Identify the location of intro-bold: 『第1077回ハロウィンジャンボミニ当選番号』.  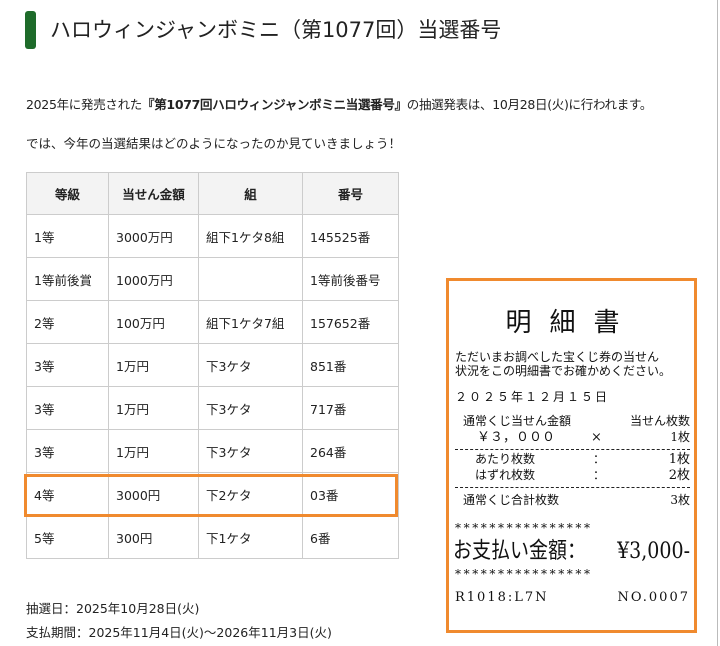
(274, 104).